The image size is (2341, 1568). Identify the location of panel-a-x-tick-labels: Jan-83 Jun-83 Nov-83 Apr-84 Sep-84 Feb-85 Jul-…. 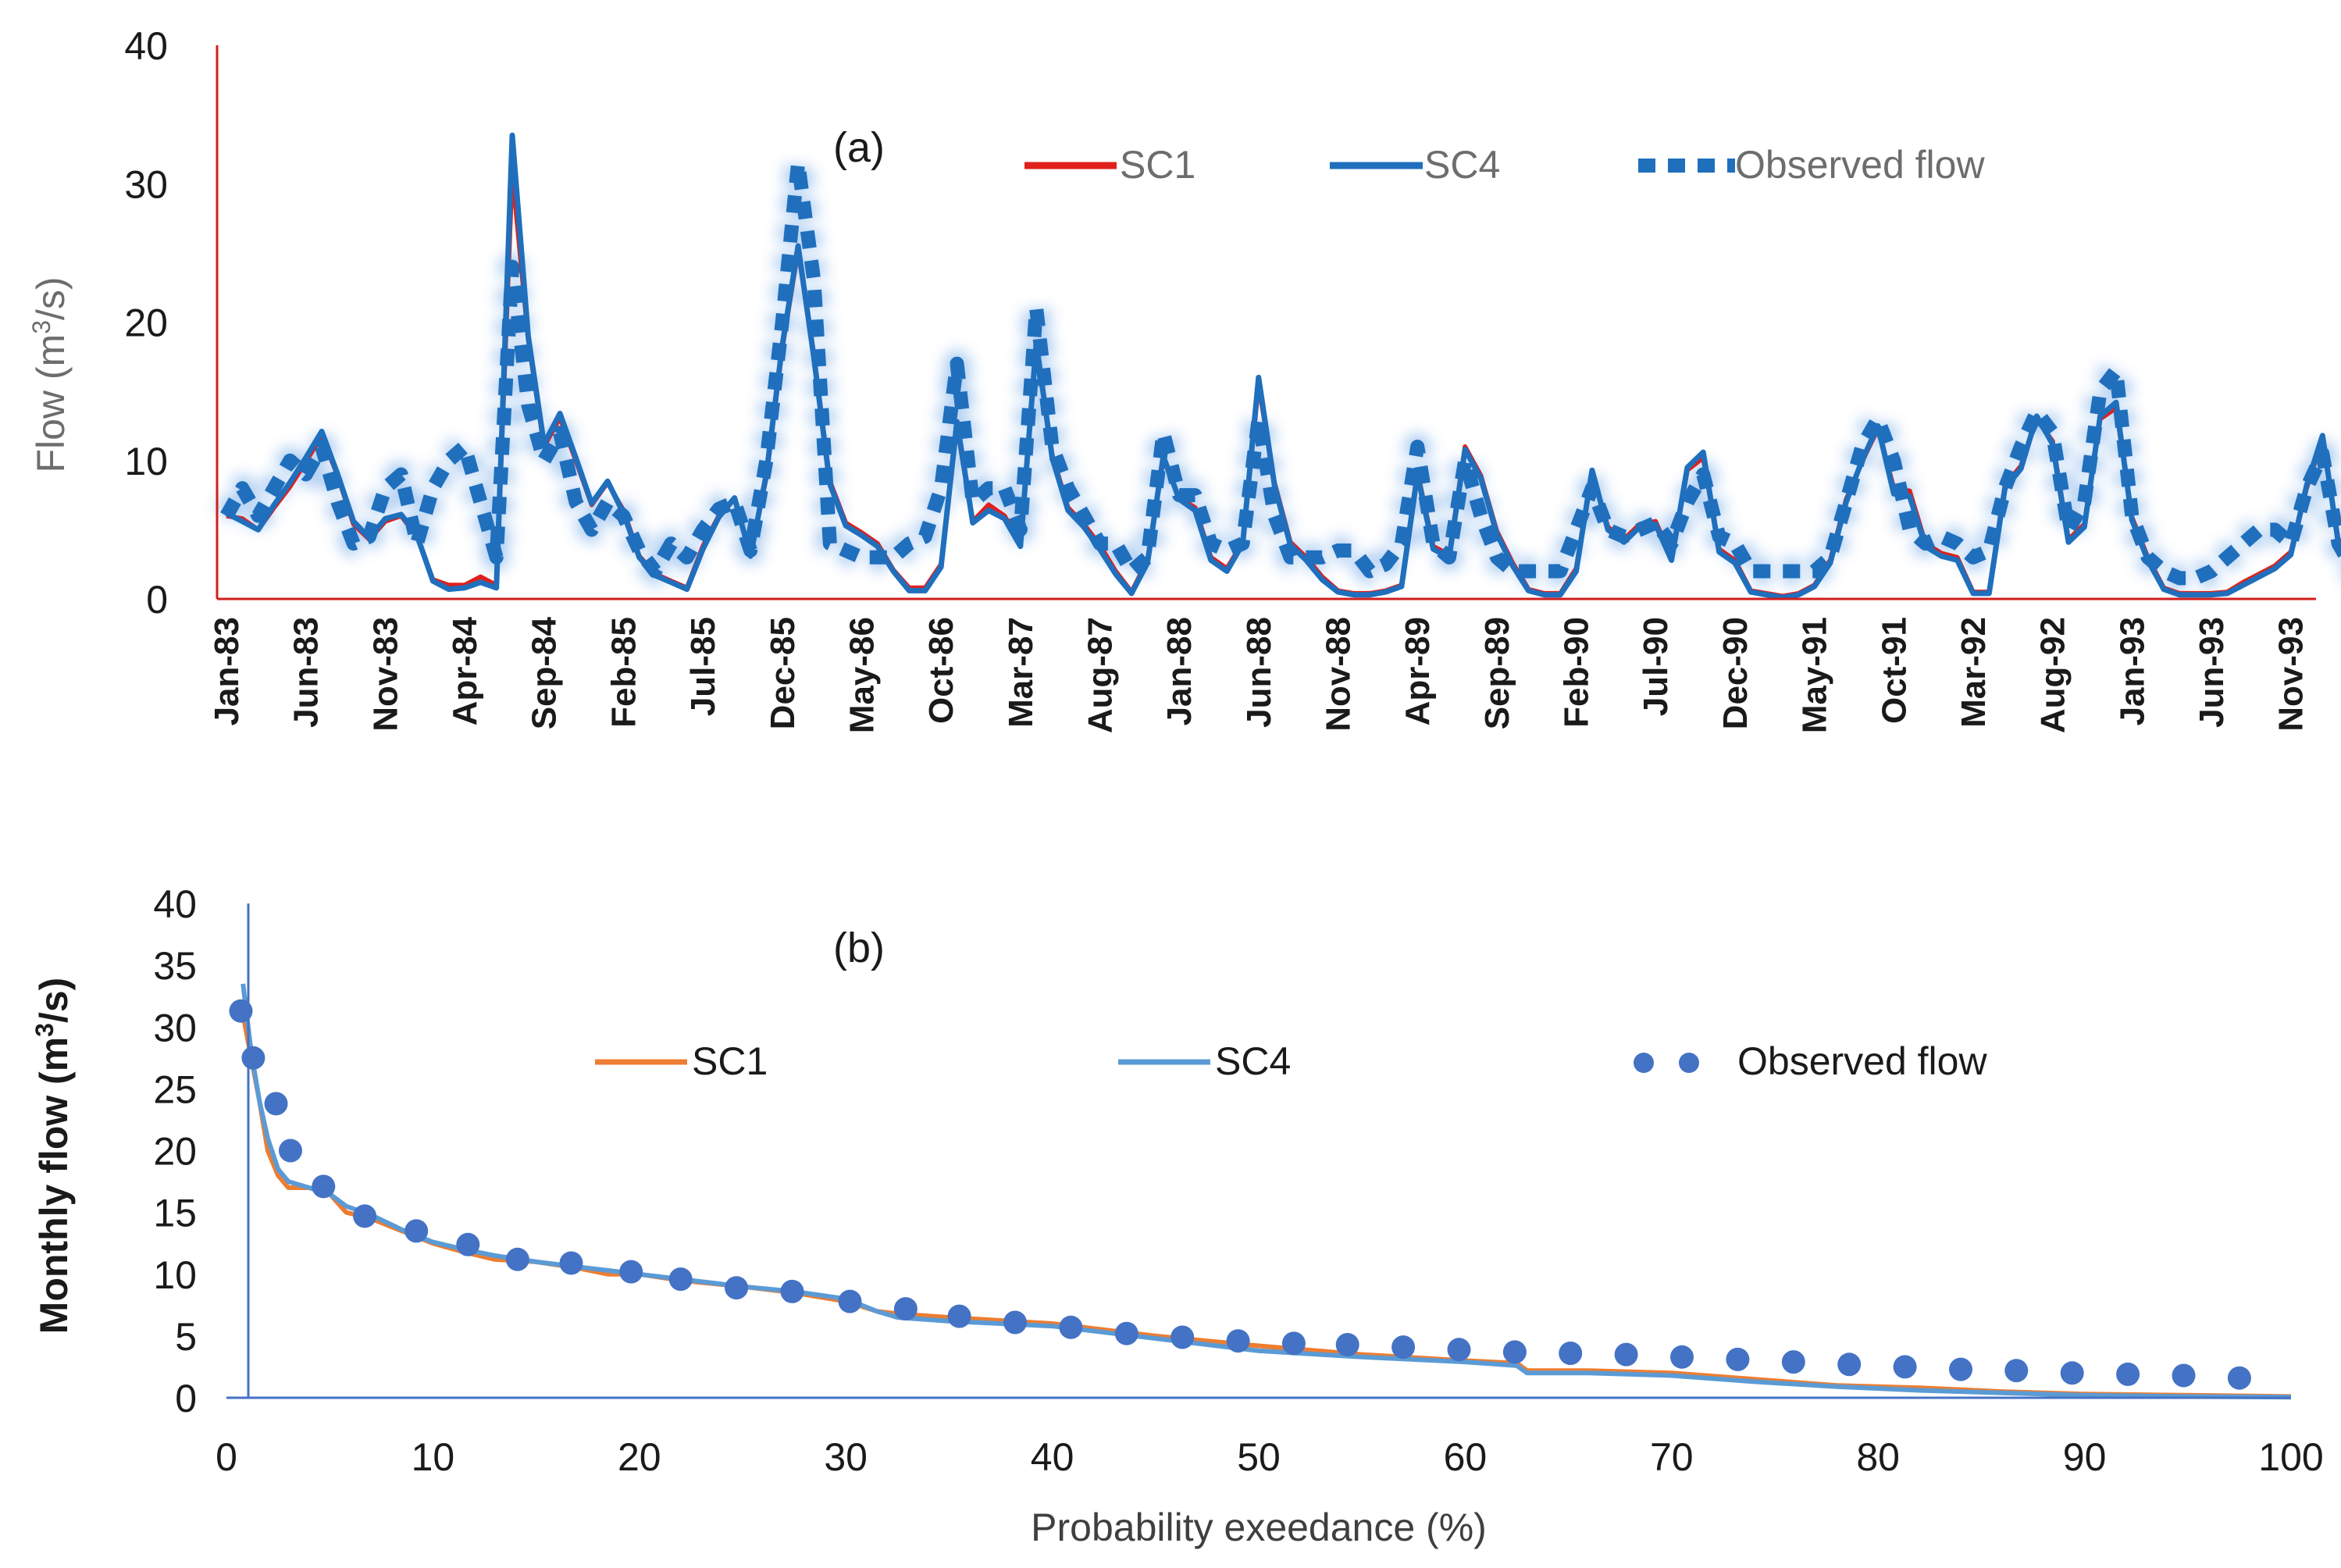
(1259, 674).